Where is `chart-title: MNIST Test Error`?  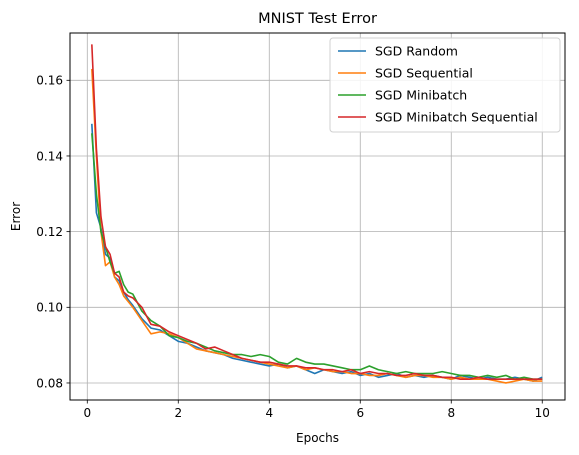
chart-title: MNIST Test Error is located at coordinates (317, 19).